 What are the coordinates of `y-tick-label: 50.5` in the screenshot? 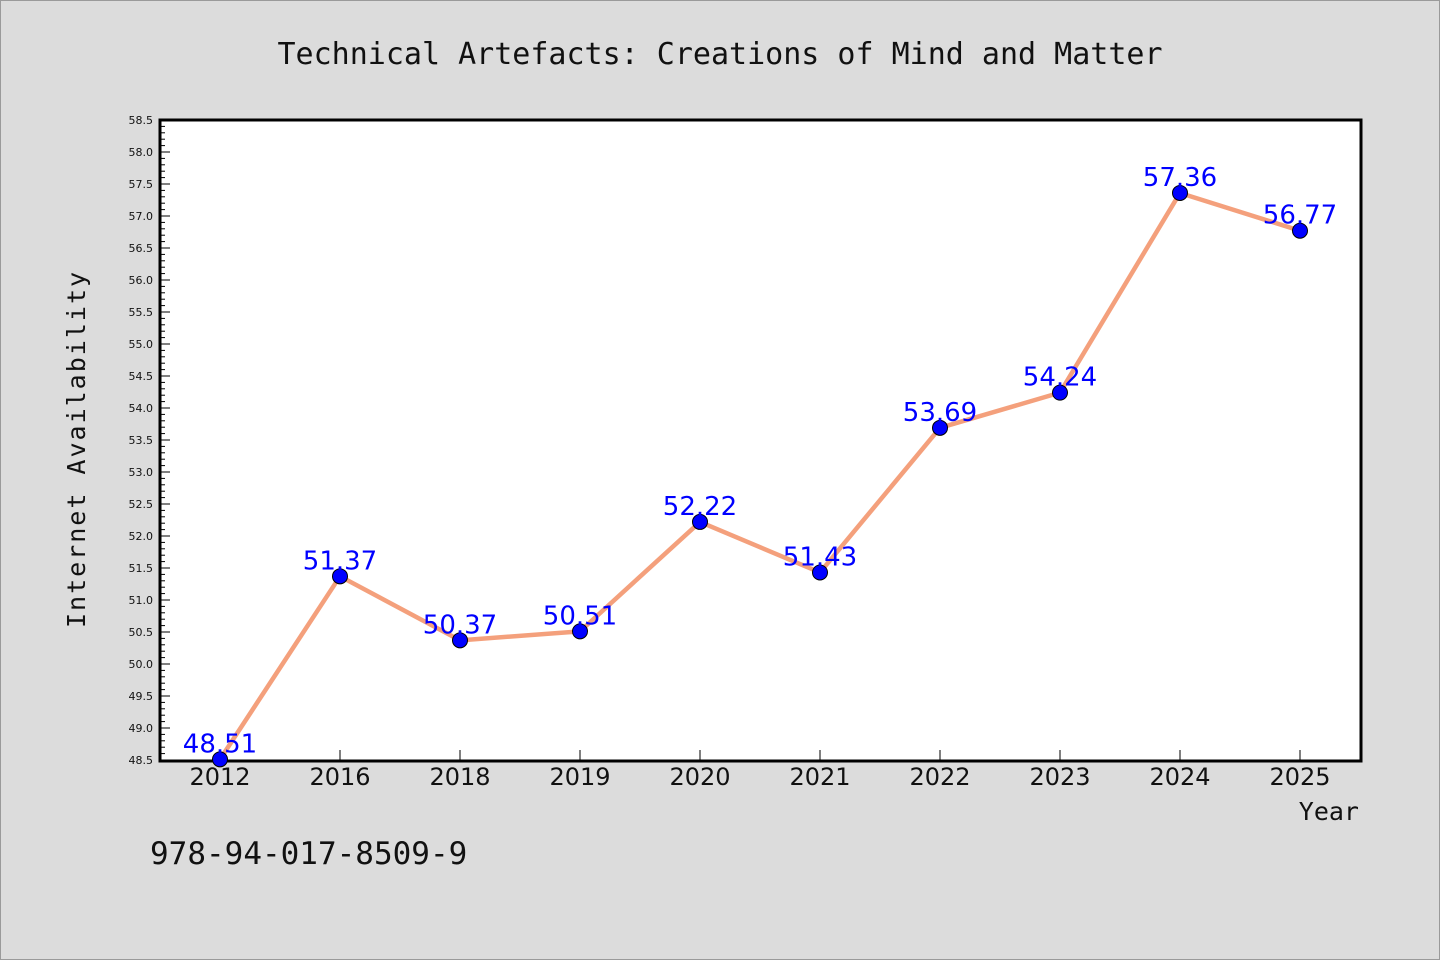 It's located at (141, 632).